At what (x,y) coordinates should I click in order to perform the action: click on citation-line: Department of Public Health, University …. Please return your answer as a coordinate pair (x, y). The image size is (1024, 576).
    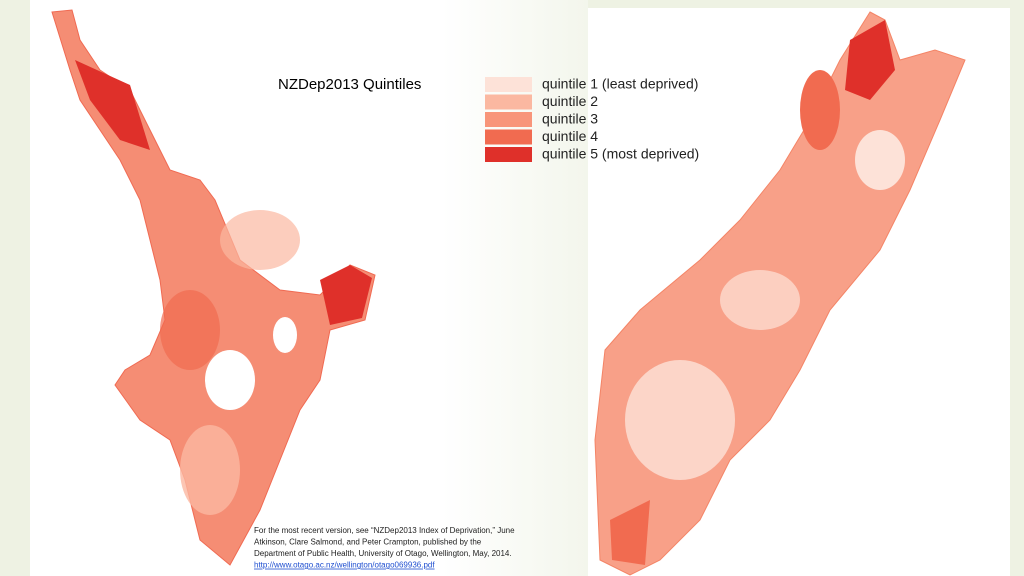
    Looking at the image, I should click on (383, 553).